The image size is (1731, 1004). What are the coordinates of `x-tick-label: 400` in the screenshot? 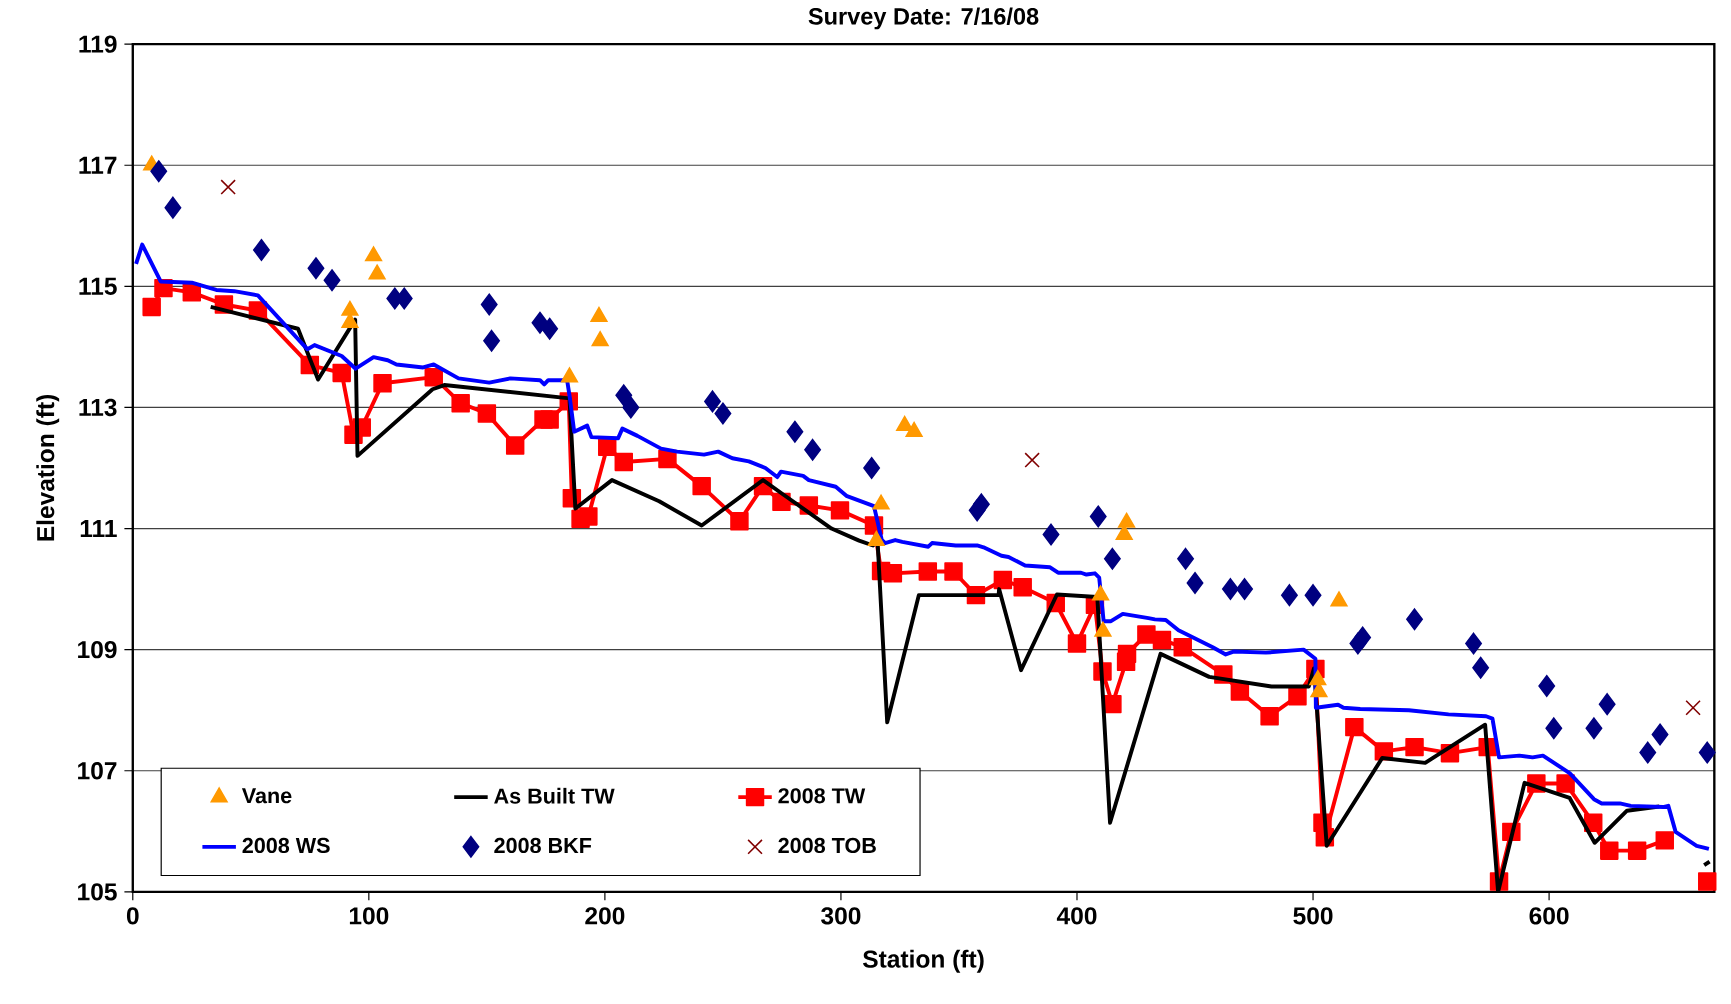 It's located at (1076, 916).